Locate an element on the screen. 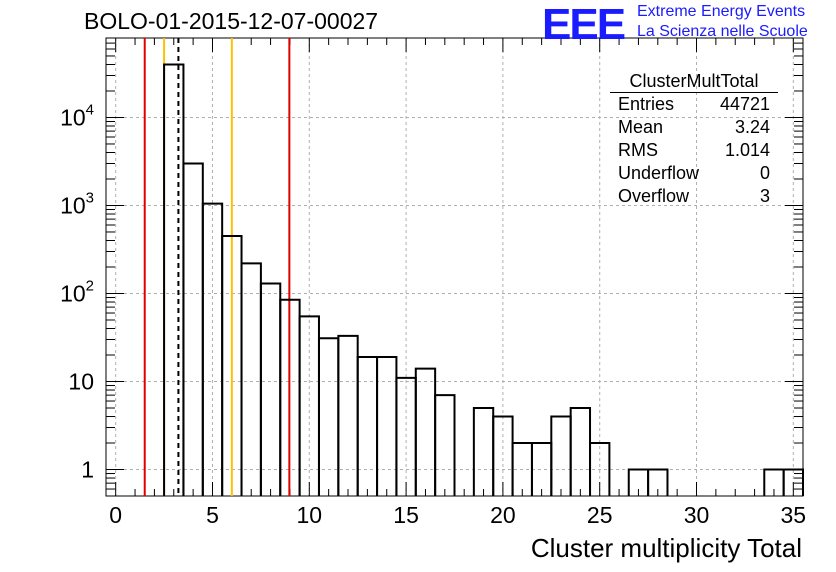 The image size is (836, 572). stats-value: 44721 is located at coordinates (744, 104).